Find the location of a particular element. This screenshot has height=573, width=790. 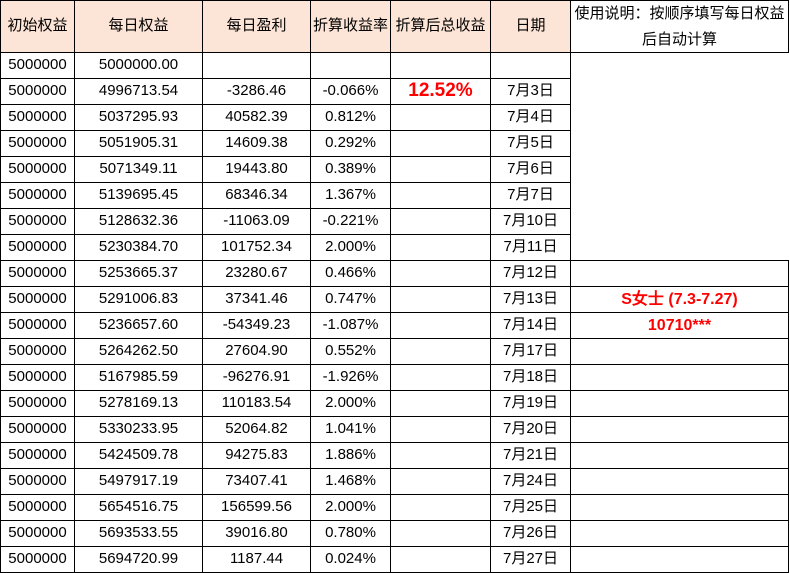

cell-daily-equity: 5694720.99 is located at coordinates (138, 559).